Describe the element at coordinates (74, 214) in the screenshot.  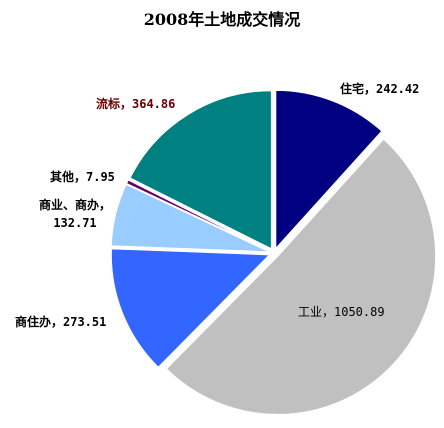
I see `data-label: 商业、商办，132.71` at that location.